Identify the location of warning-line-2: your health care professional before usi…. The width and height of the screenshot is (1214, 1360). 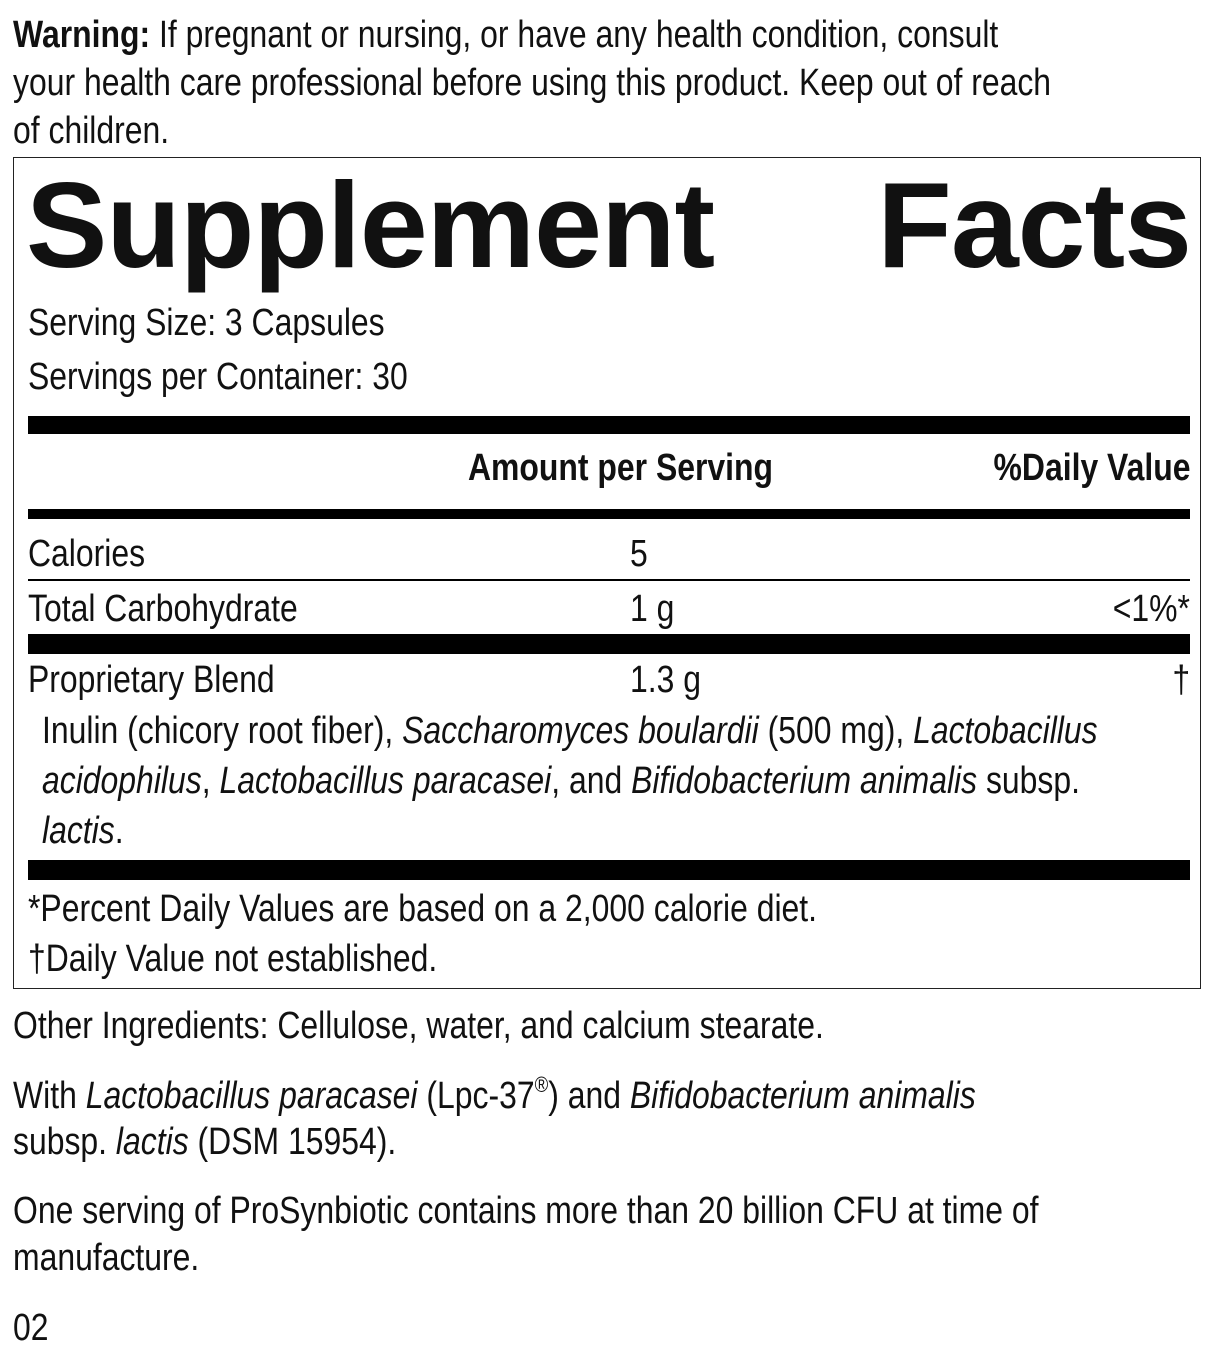
(532, 83).